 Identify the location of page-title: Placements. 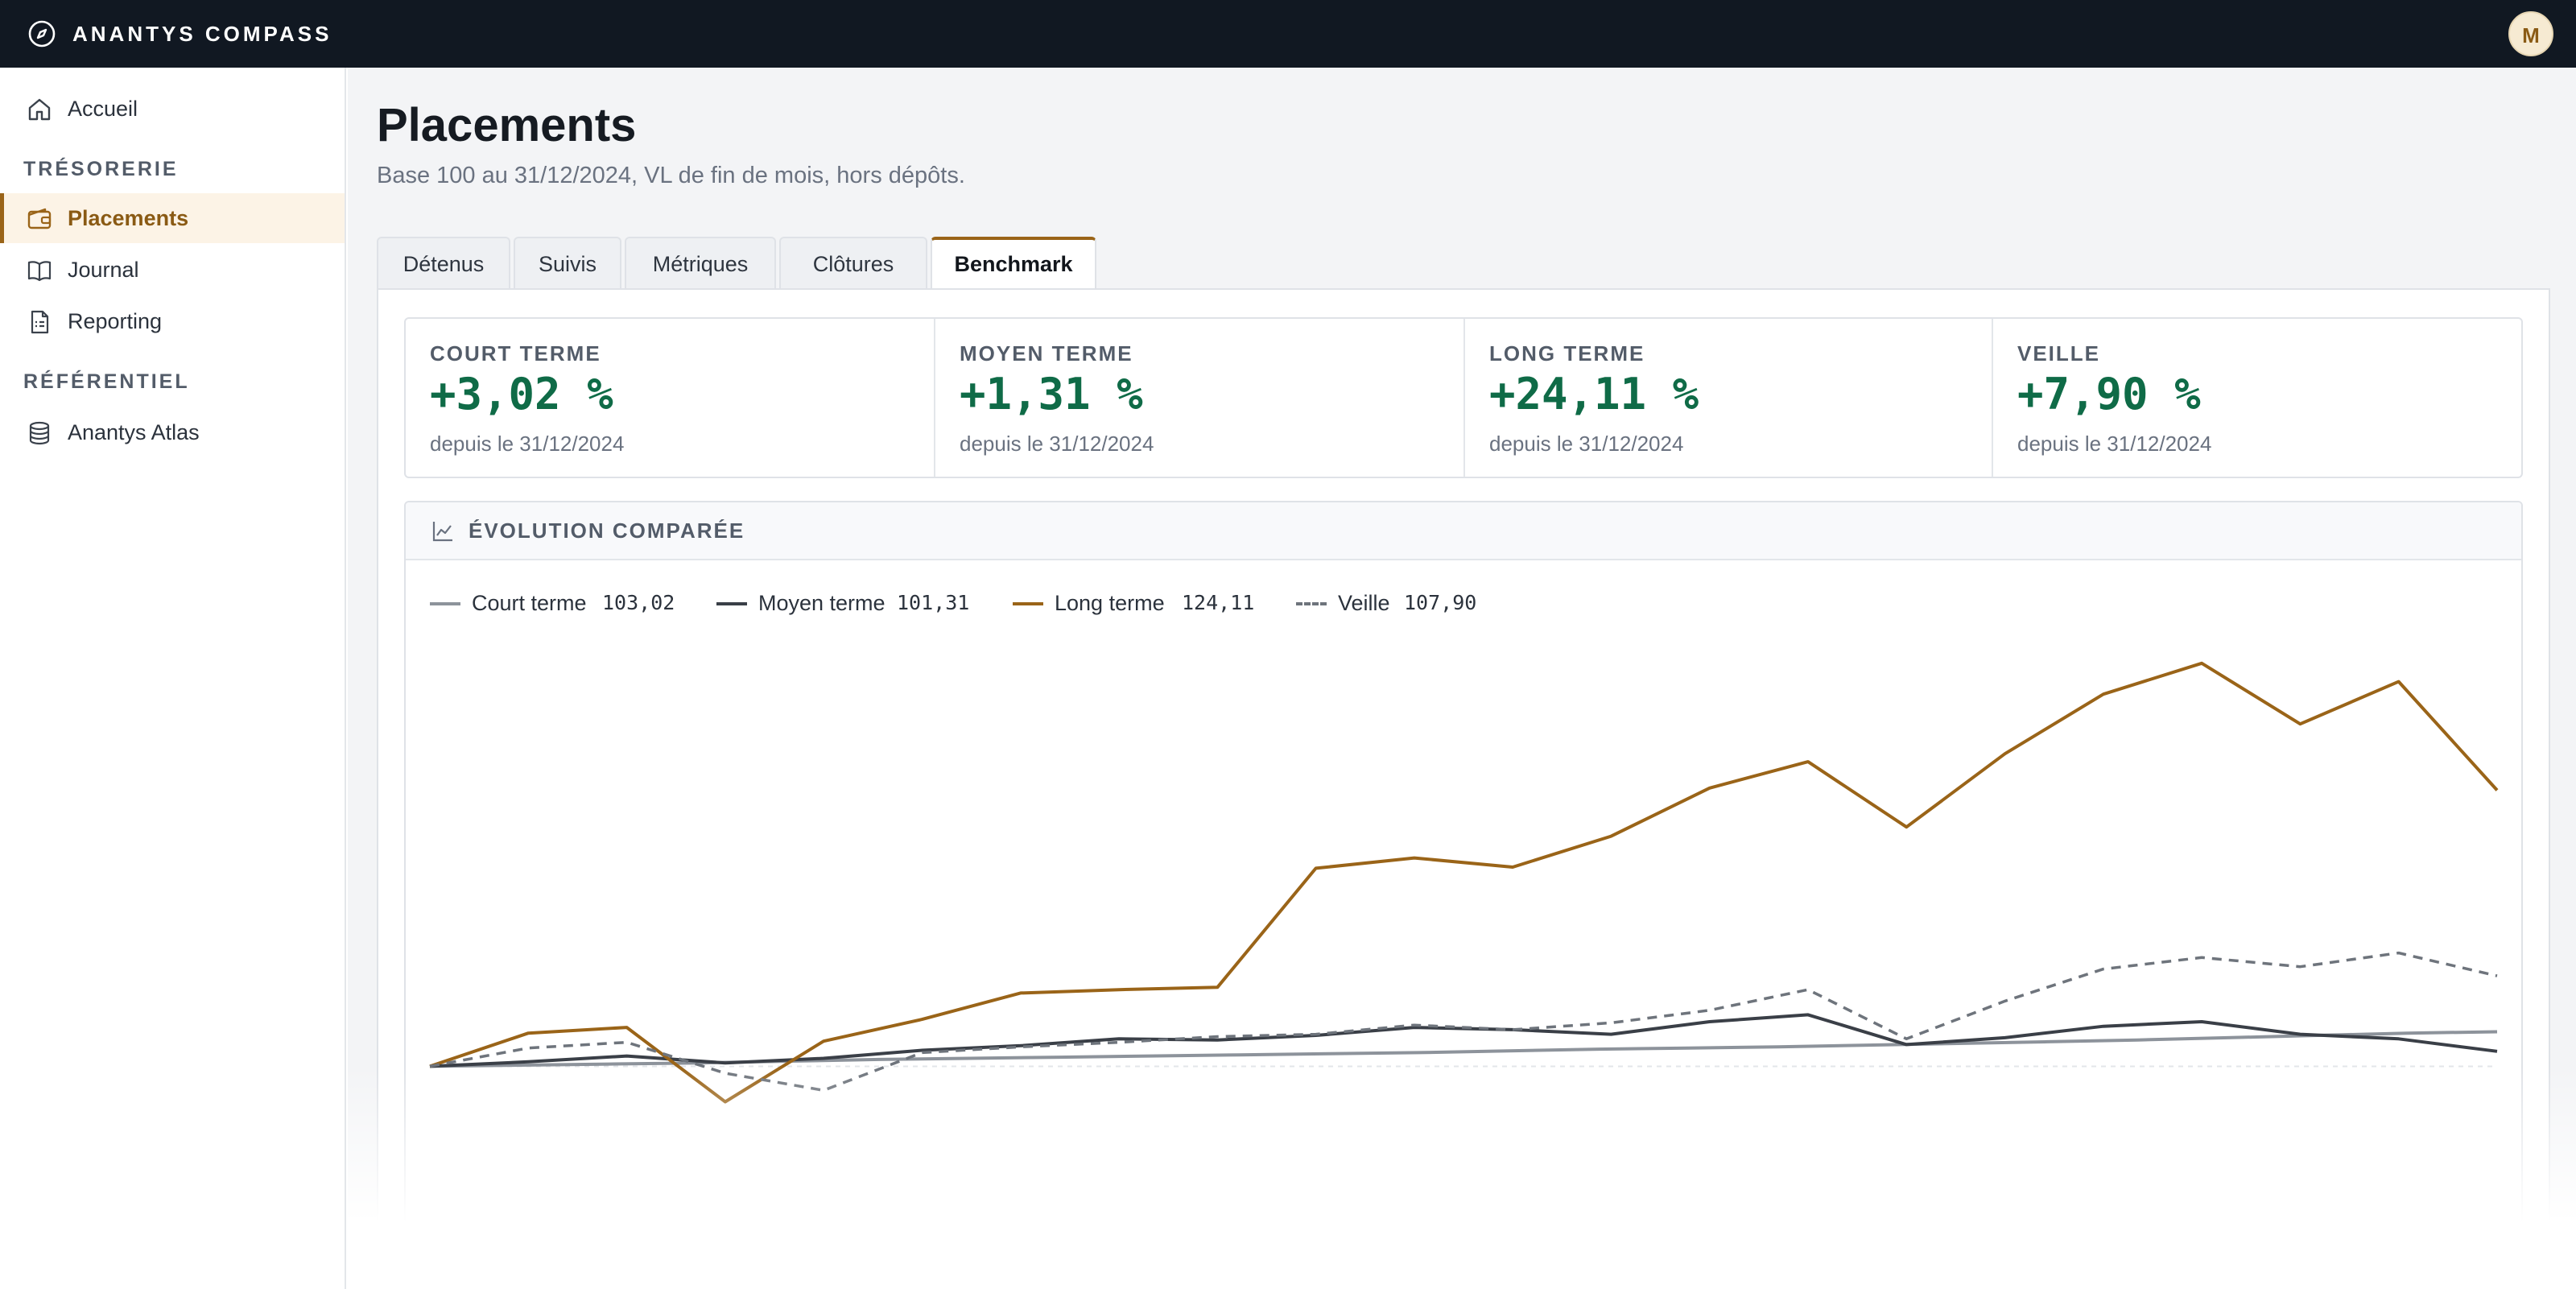
(507, 125).